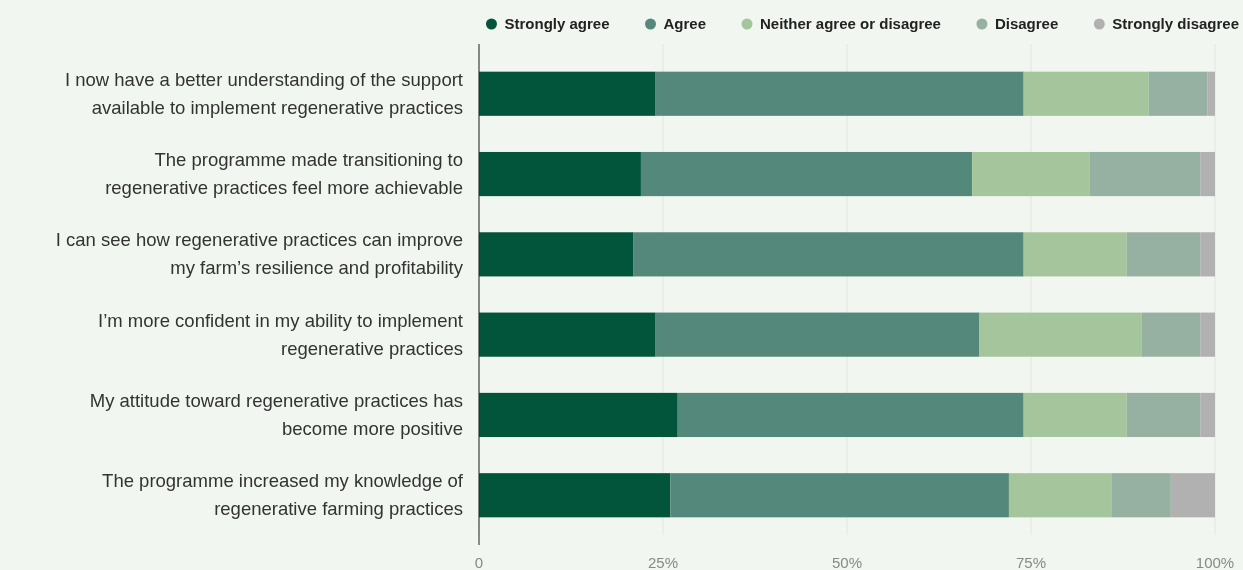 Image resolution: width=1243 pixels, height=570 pixels. What do you see at coordinates (280, 334) in the screenshot?
I see `y-tick-label: I’m more confident in my ability to implement regenerative practices` at bounding box center [280, 334].